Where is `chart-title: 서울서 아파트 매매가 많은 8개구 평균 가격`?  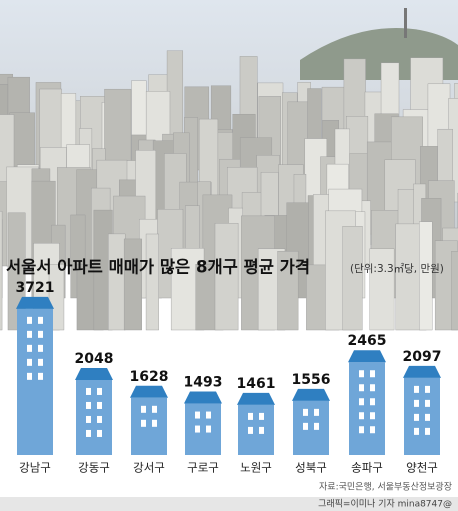
chart-title: 서울서 아파트 매매가 많은 8개구 평균 가격 is located at coordinates (158, 267).